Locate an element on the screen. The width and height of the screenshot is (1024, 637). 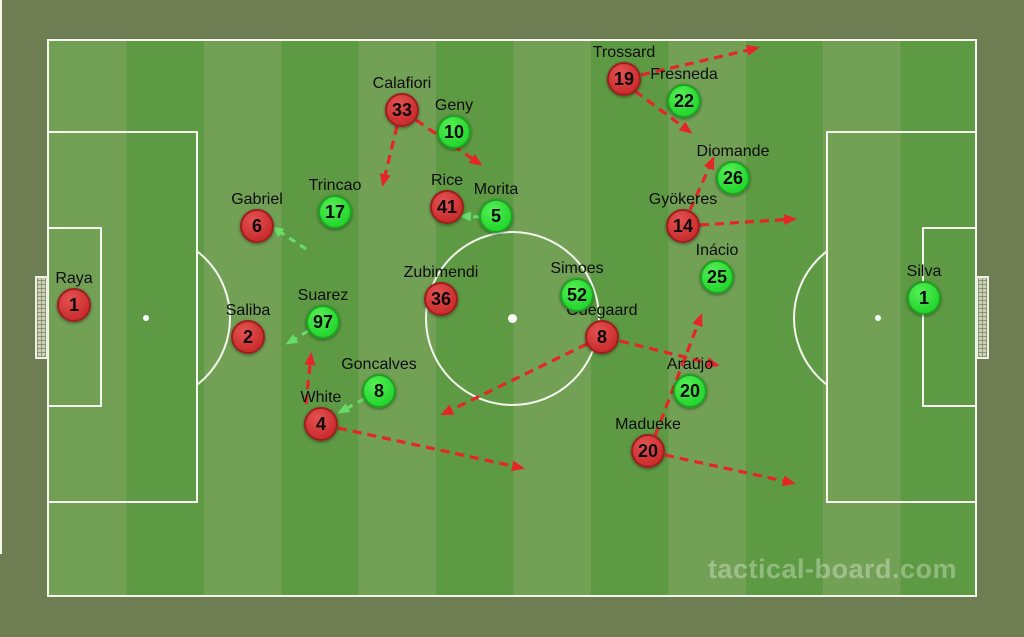
player-label-calafiori: Calafiori is located at coordinates (402, 83).